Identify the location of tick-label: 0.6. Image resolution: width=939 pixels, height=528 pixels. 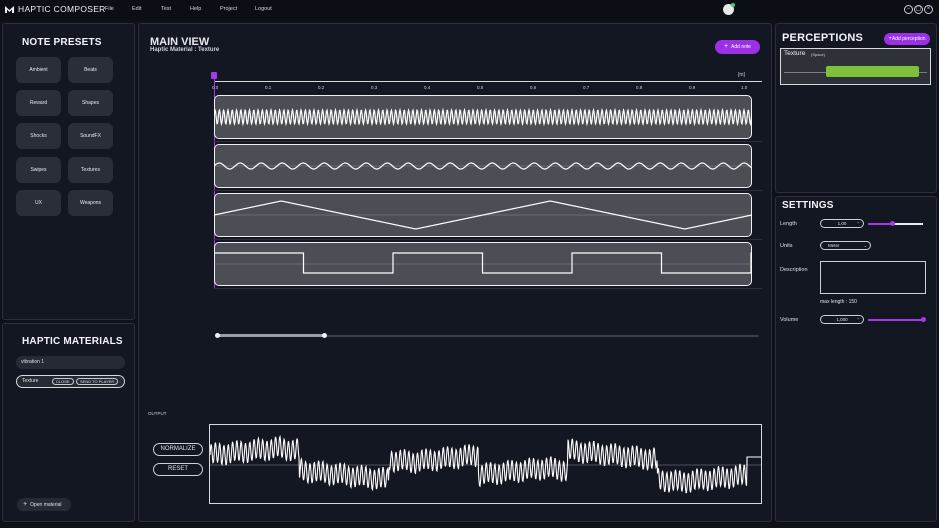
(533, 87).